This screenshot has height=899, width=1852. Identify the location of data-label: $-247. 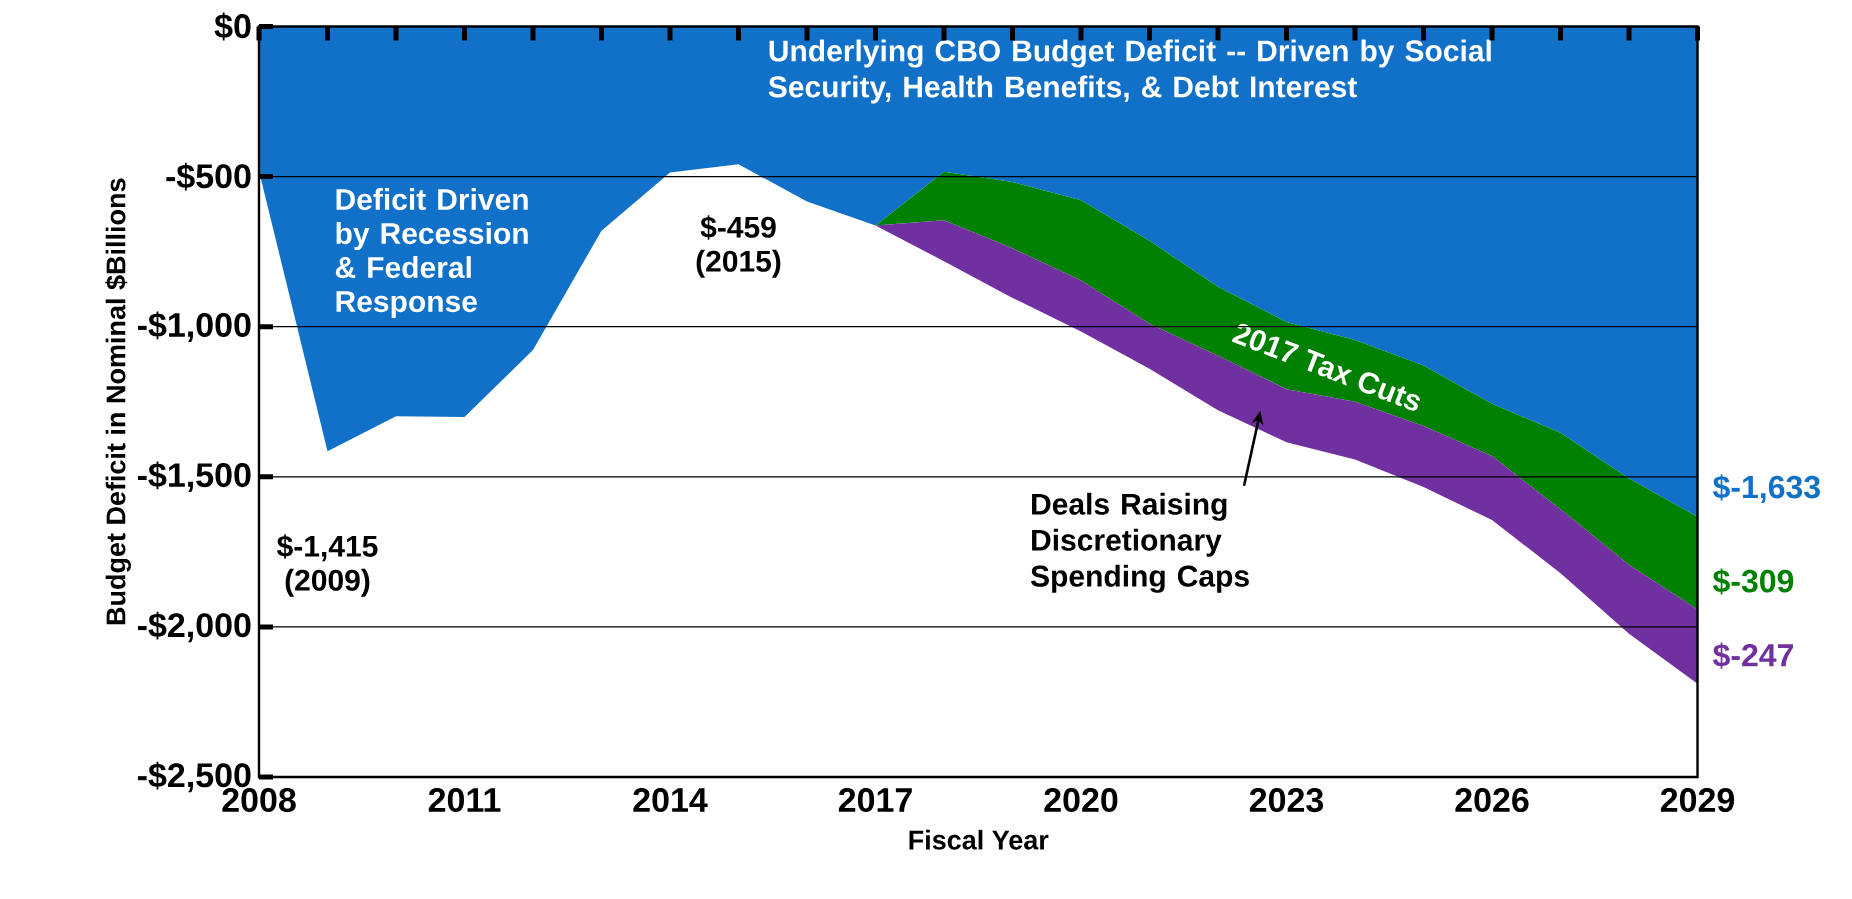
(1752, 655).